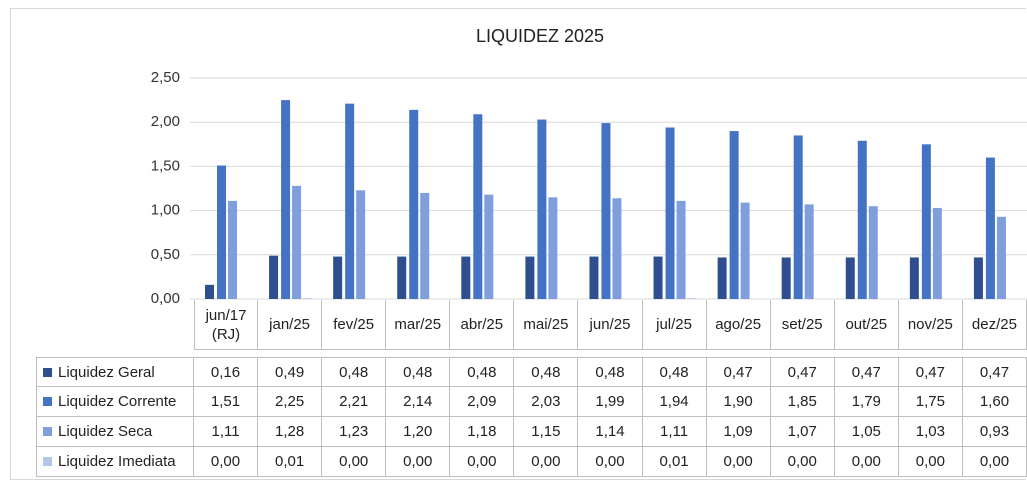 The height and width of the screenshot is (481, 1027). Describe the element at coordinates (738, 402) in the screenshot. I see `value-label: 1,90` at that location.